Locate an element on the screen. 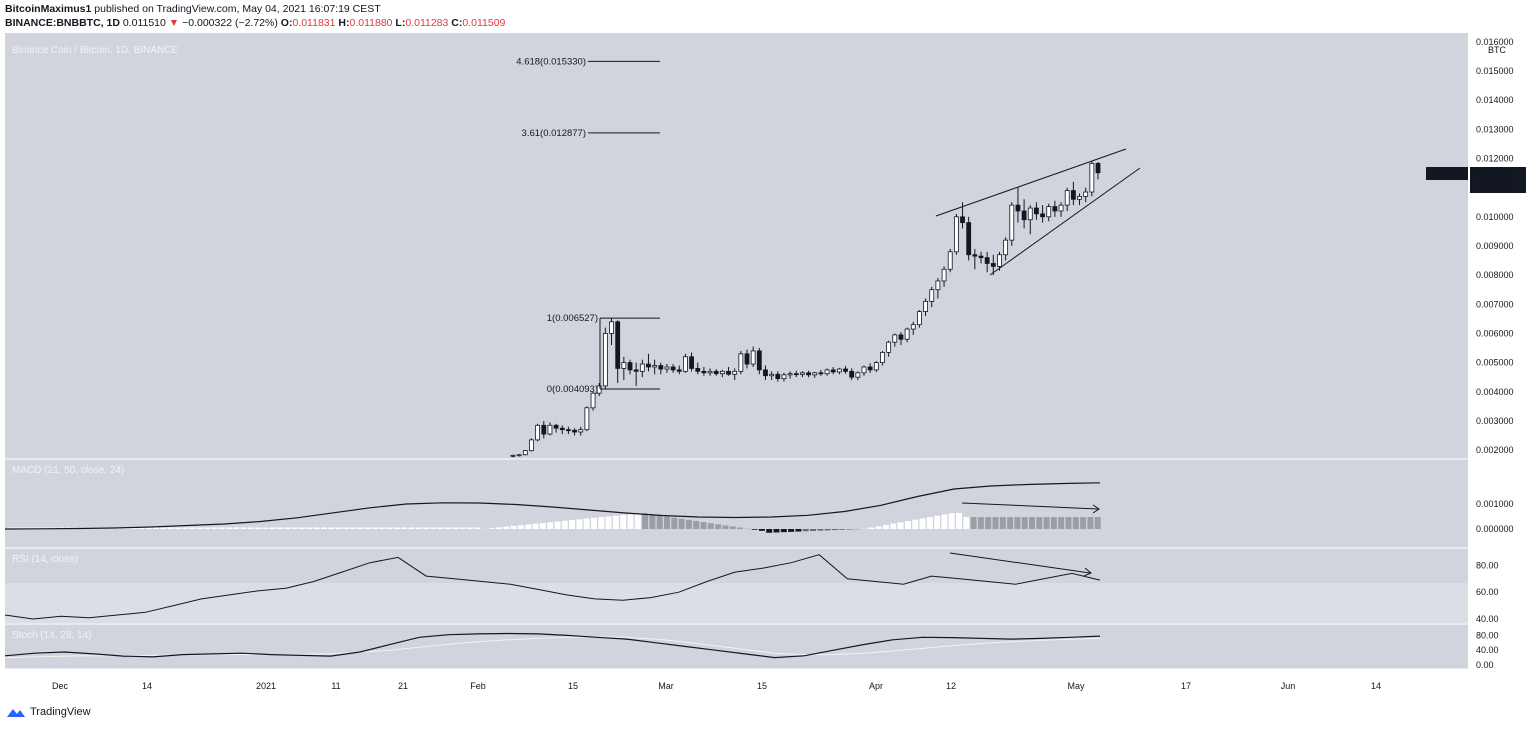  last-price-value: 0.011509 is located at coordinates (1492, 174).